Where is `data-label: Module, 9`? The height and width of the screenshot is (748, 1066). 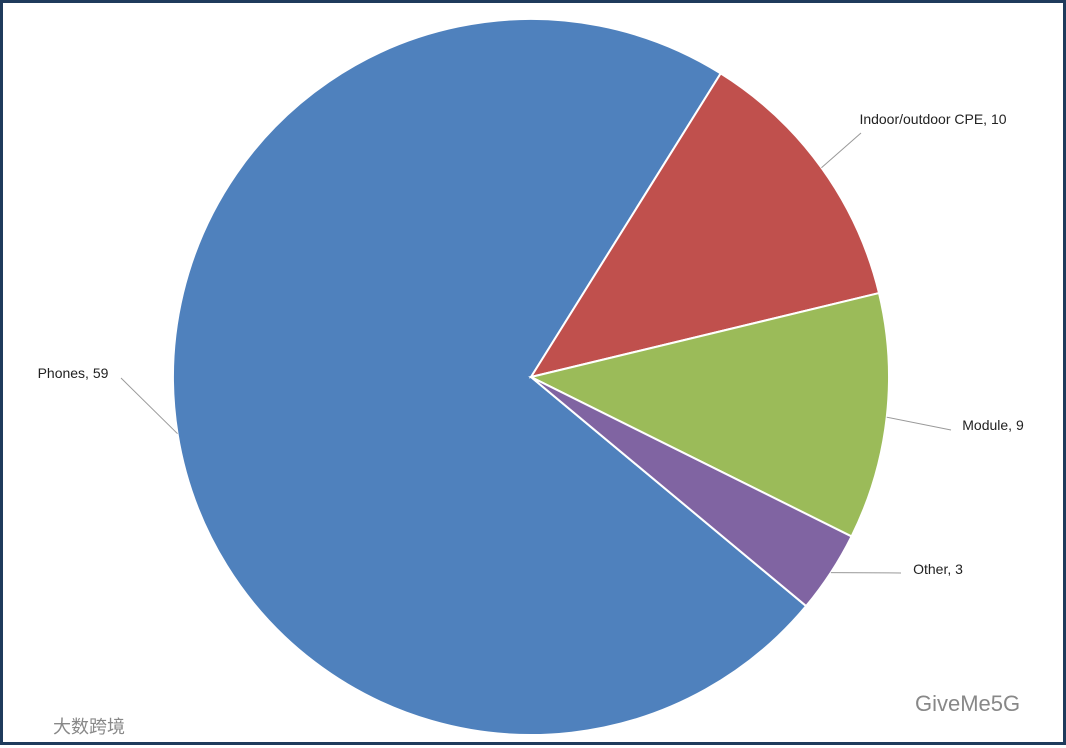
data-label: Module, 9 is located at coordinates (993, 425).